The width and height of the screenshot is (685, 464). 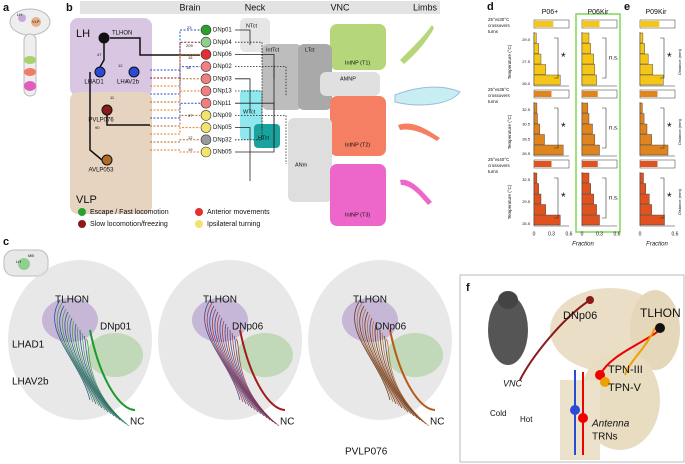 What do you see at coordinates (249, 112) in the screenshot?
I see `neuropil-label: WTct` at bounding box center [249, 112].